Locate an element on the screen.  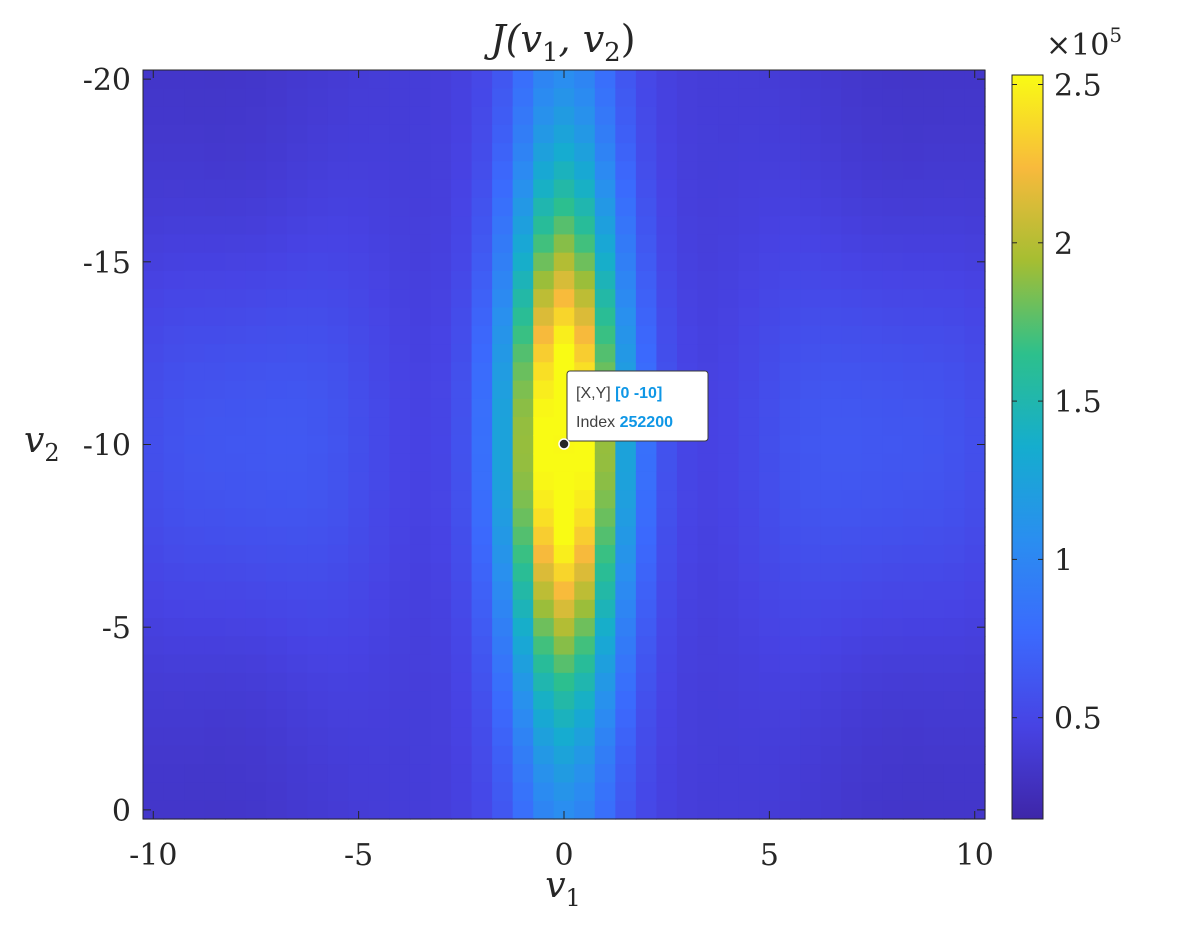
datatip-box is located at coordinates (637, 406).